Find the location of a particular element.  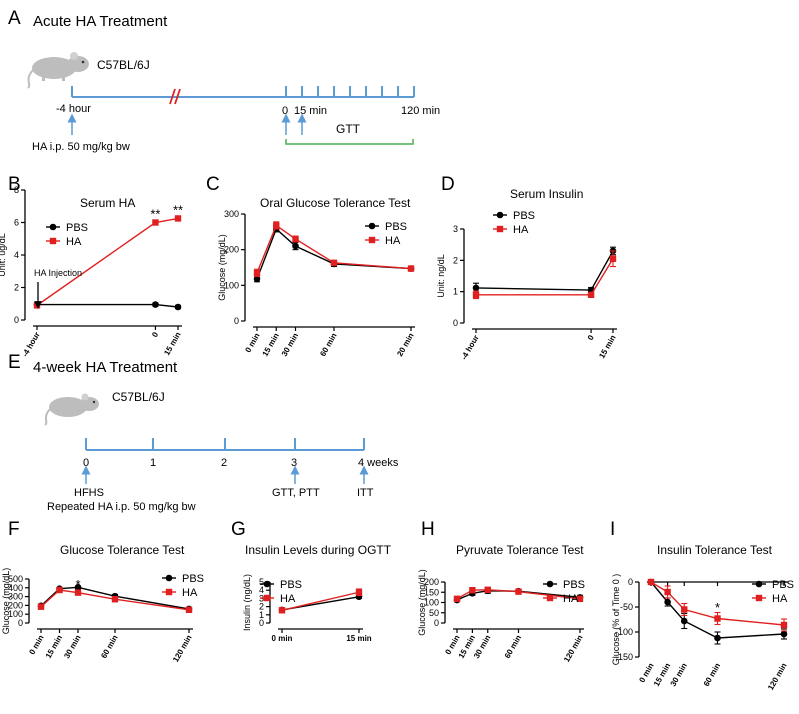

panel-letter: H is located at coordinates (428, 529).